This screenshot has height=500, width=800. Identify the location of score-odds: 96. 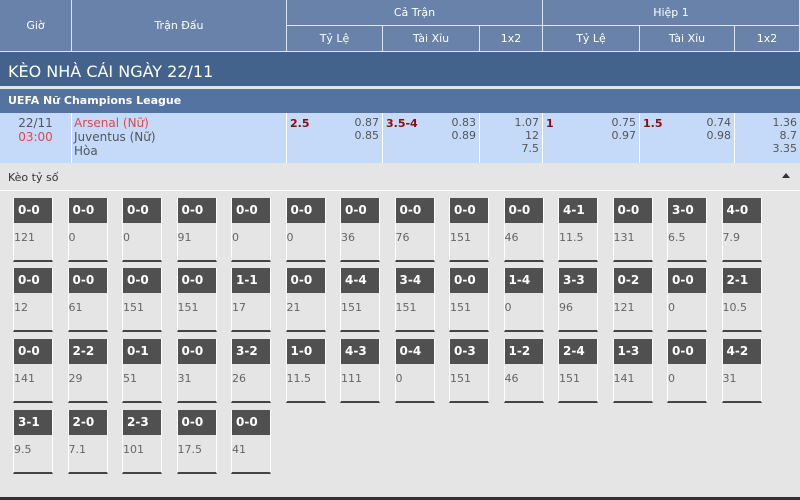
(566, 307).